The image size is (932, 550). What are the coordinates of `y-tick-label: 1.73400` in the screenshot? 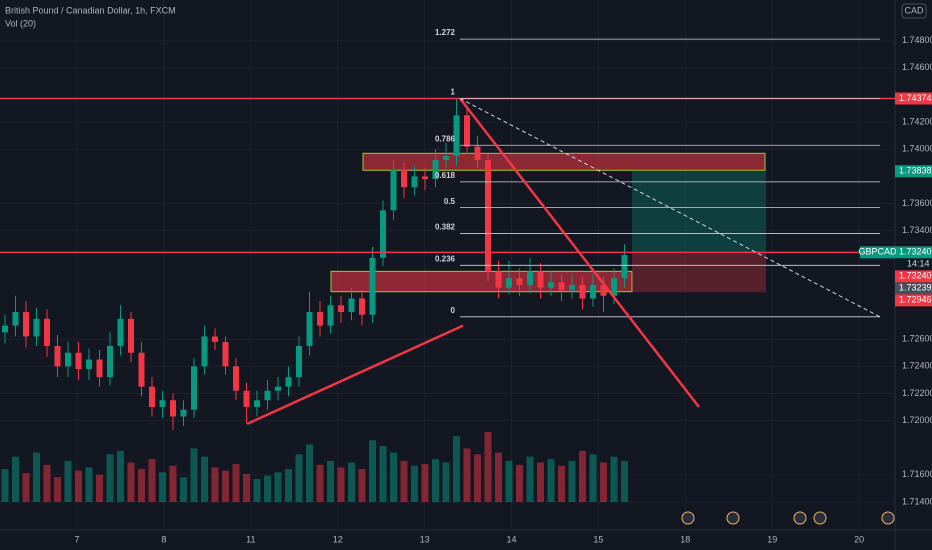 It's located at (917, 230).